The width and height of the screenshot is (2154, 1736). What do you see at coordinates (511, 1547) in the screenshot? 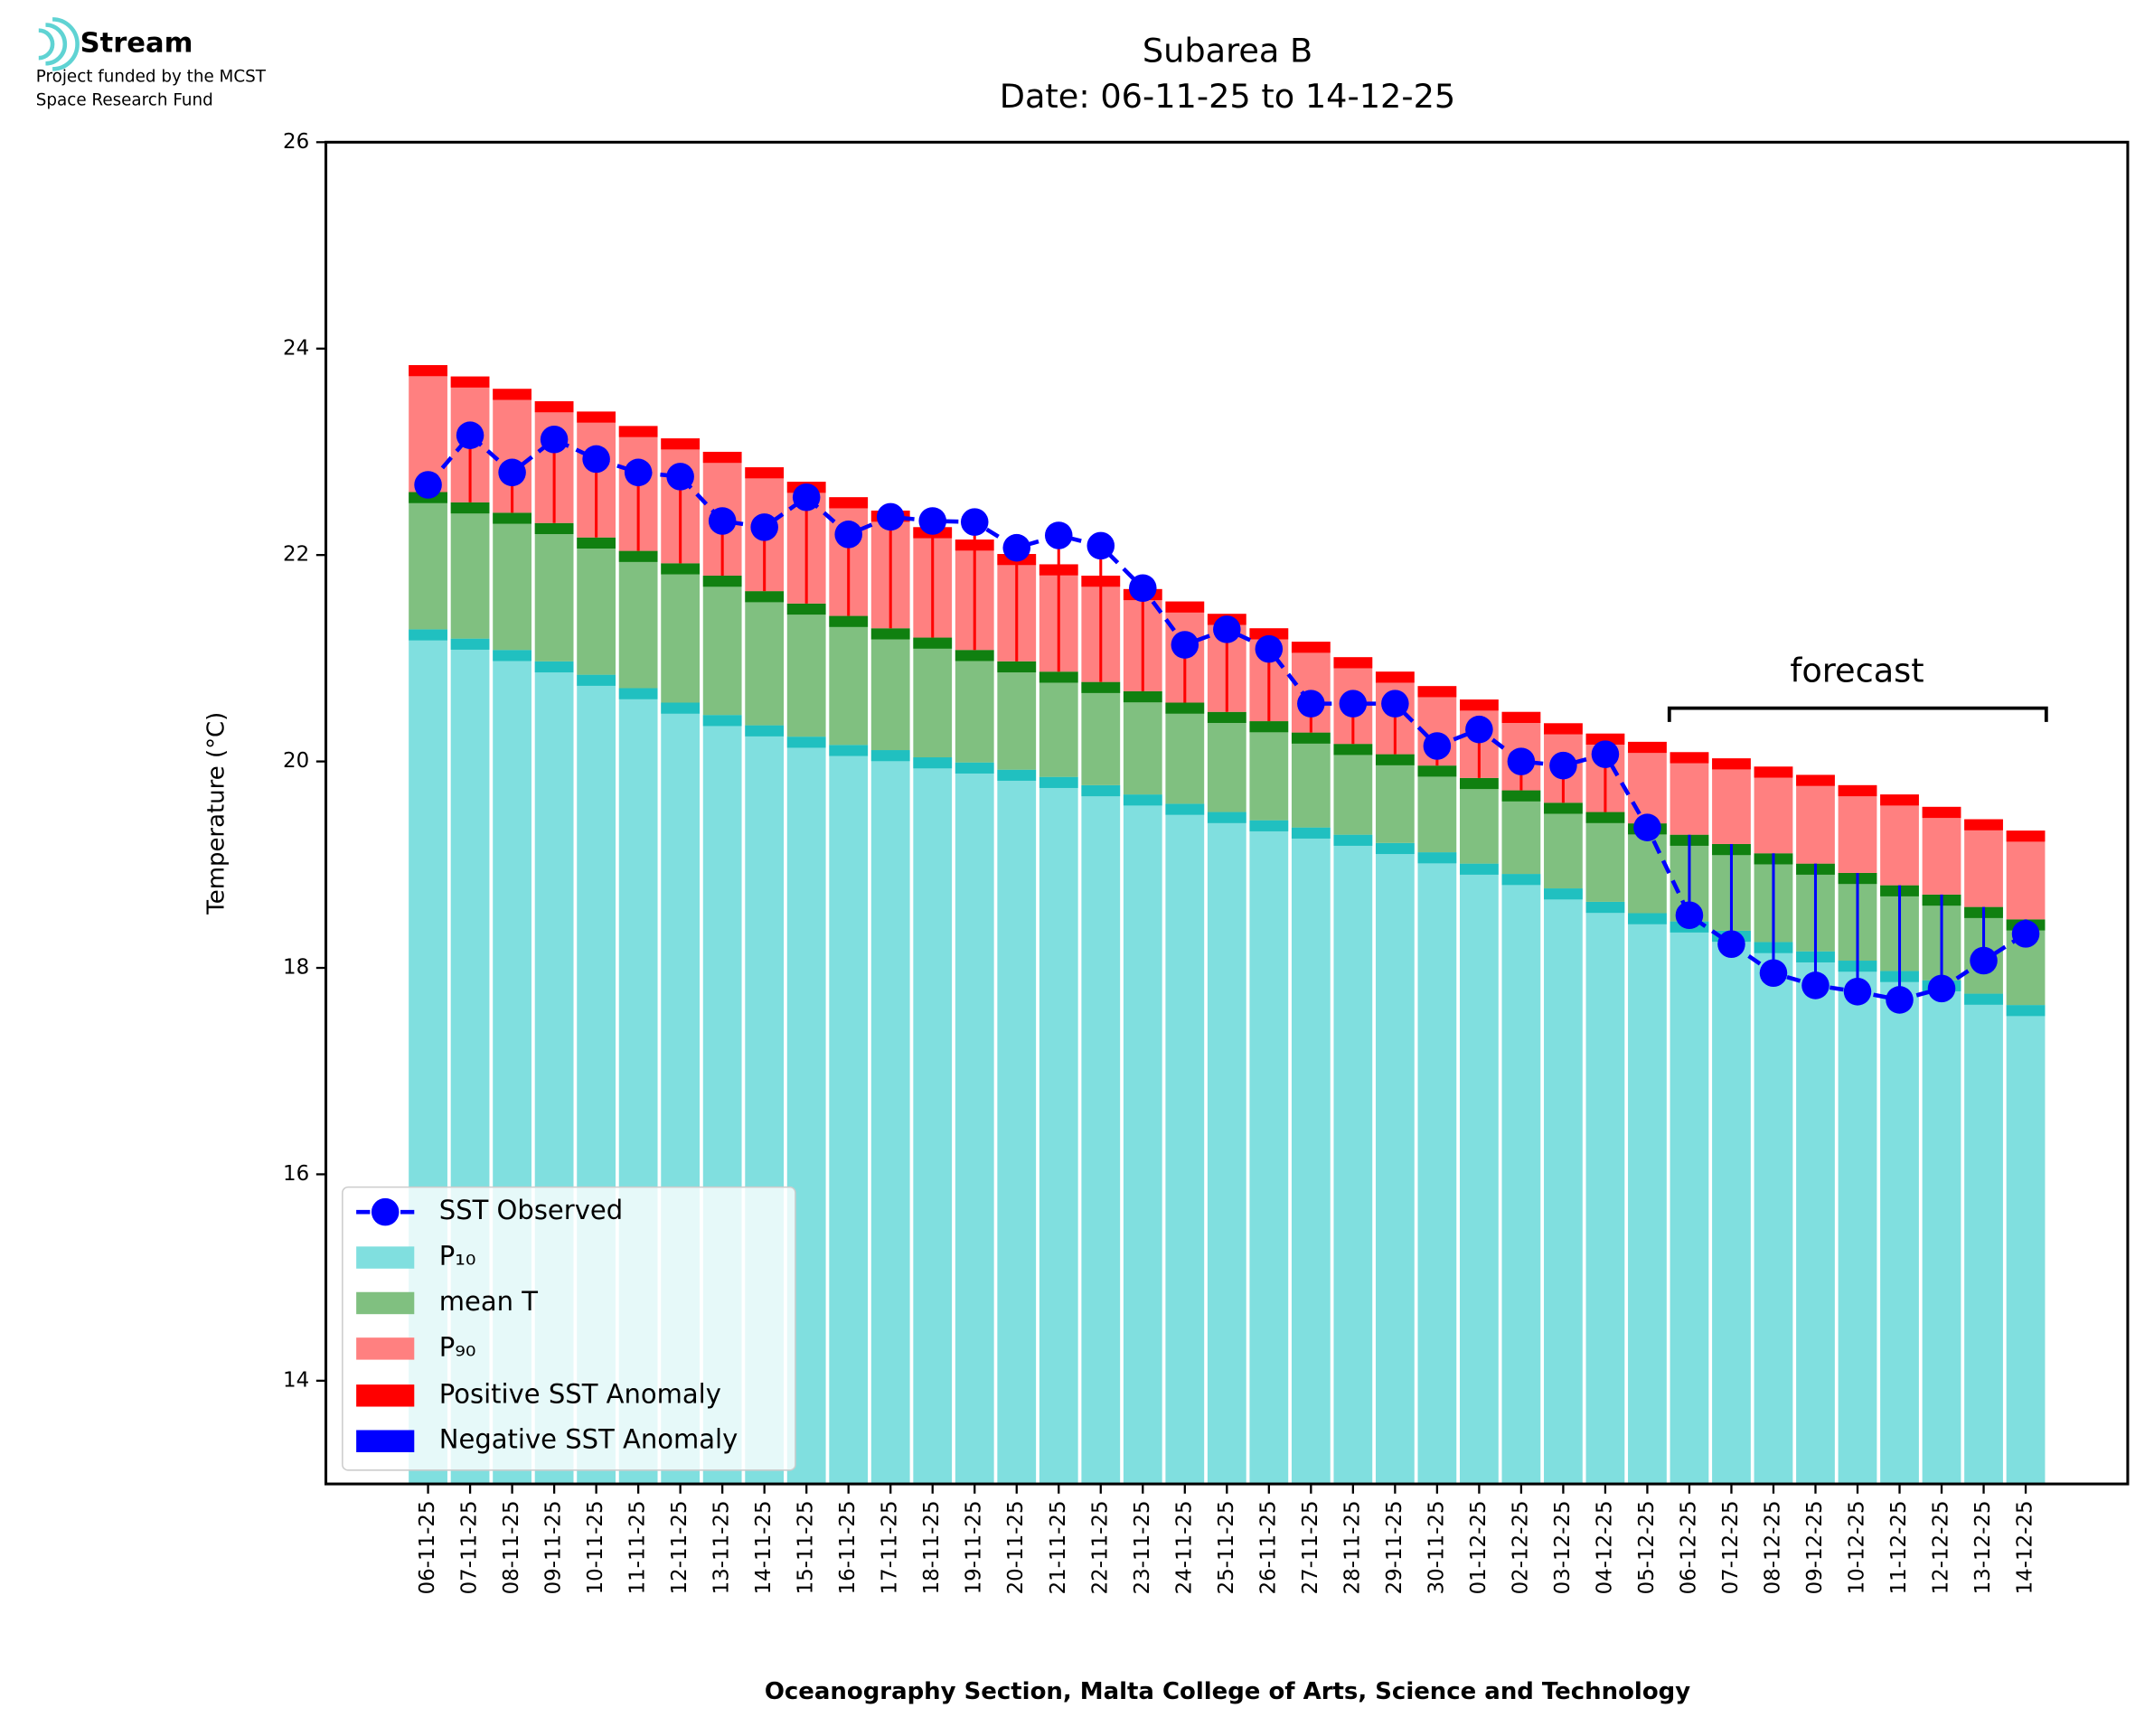
I see `x-tick-label: 08-11-25` at bounding box center [511, 1547].